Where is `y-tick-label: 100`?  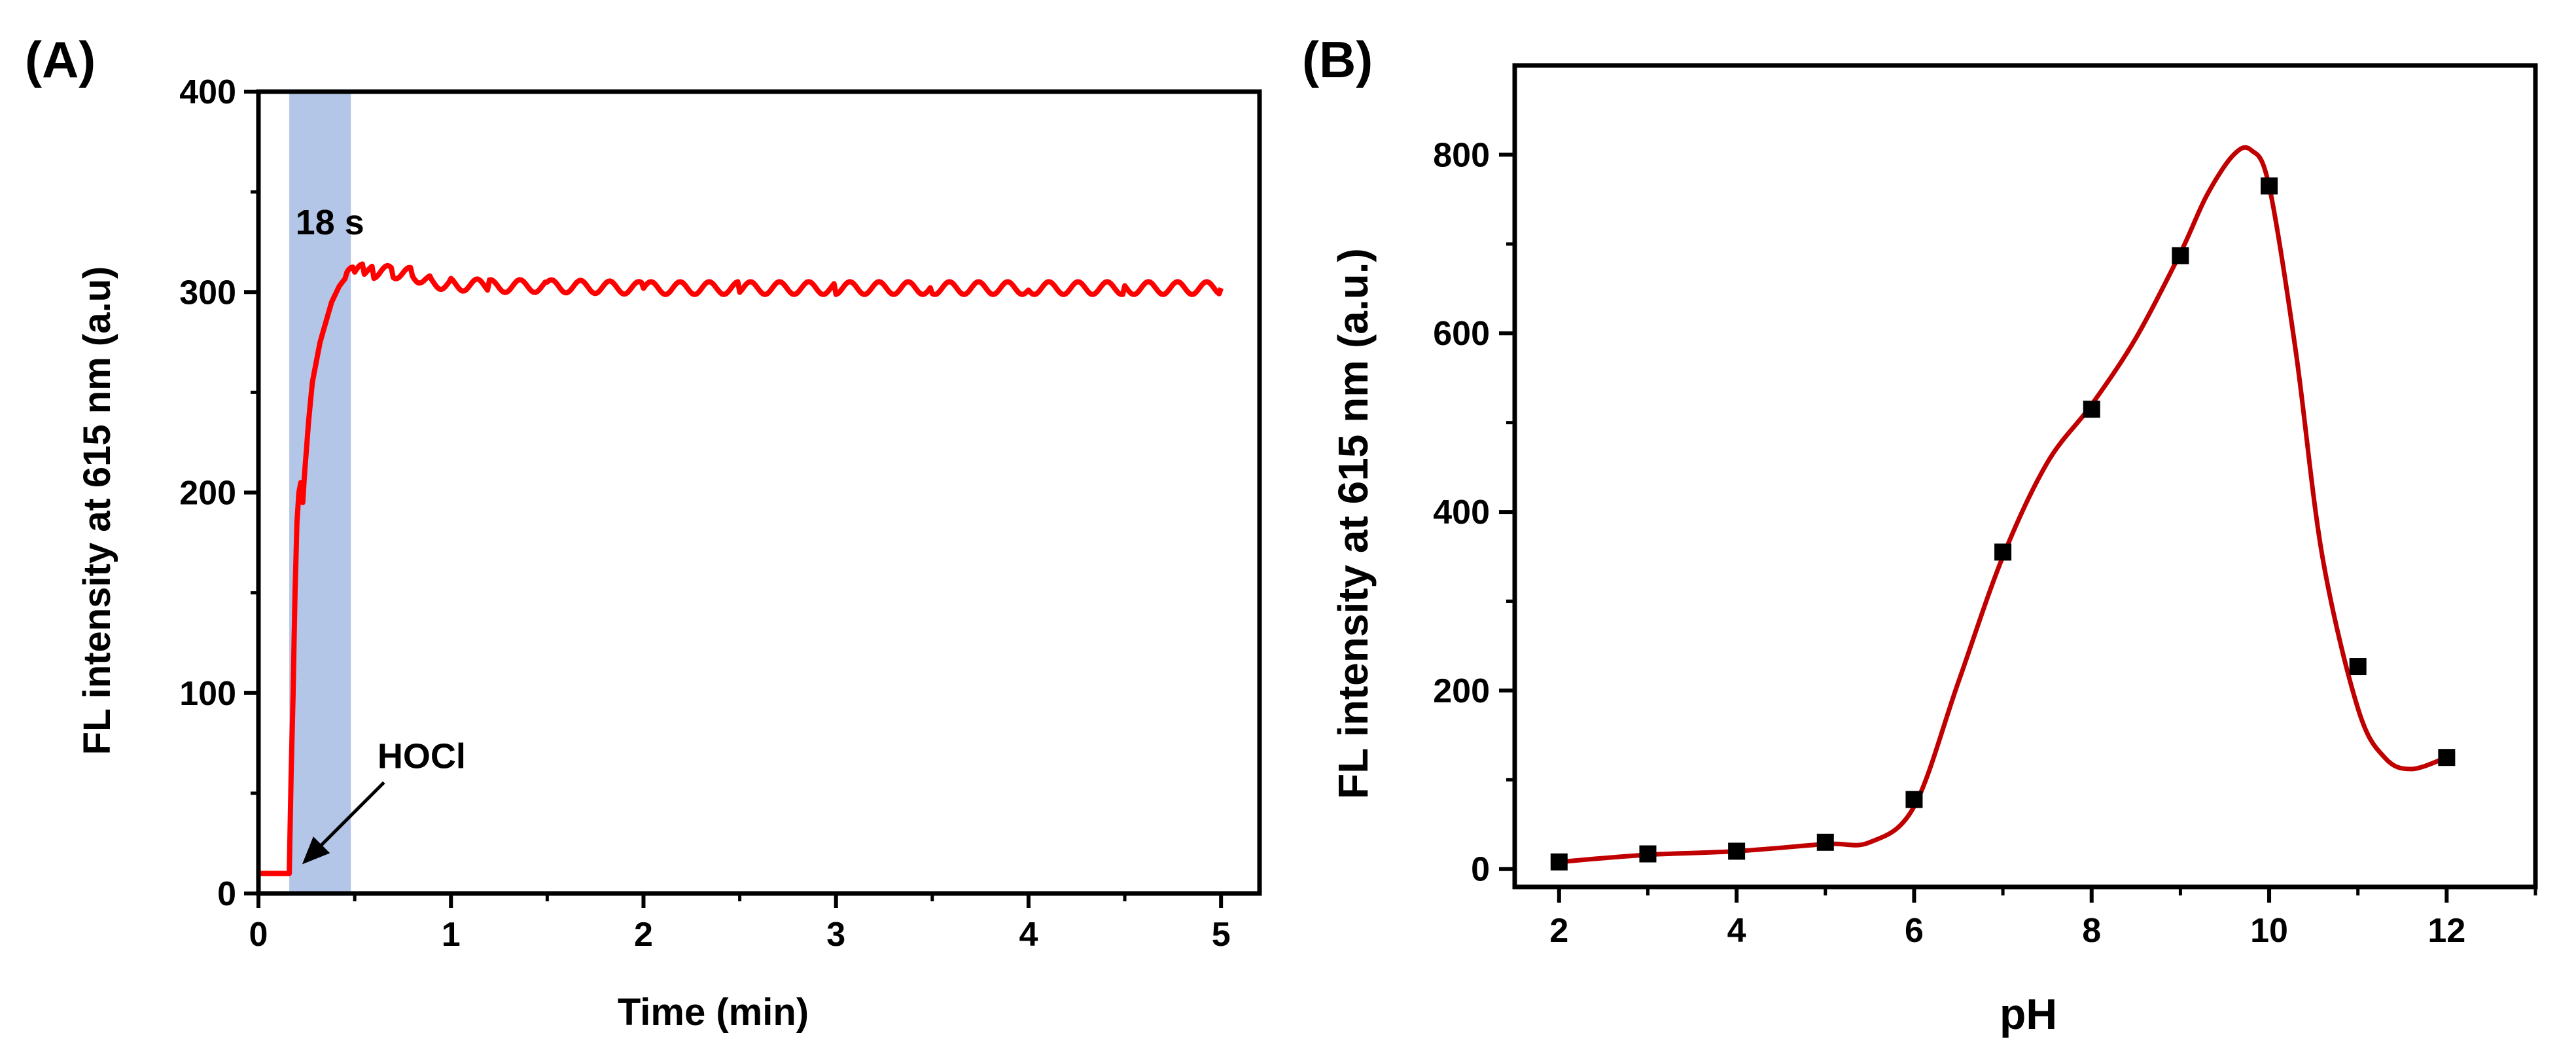
y-tick-label: 100 is located at coordinates (207, 694).